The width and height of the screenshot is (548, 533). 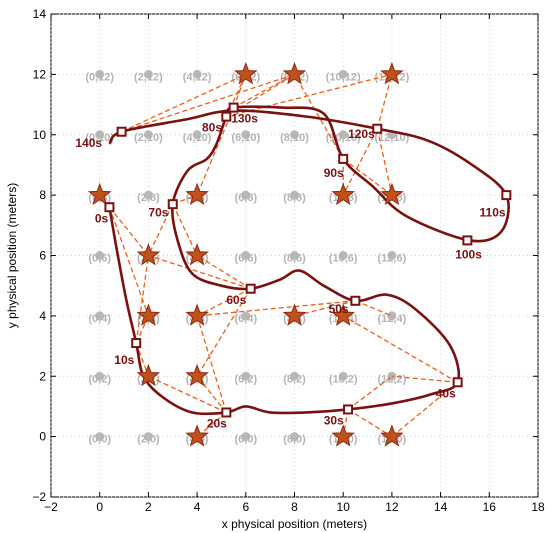 I want to click on time-label: 50s, so click(x=339, y=309).